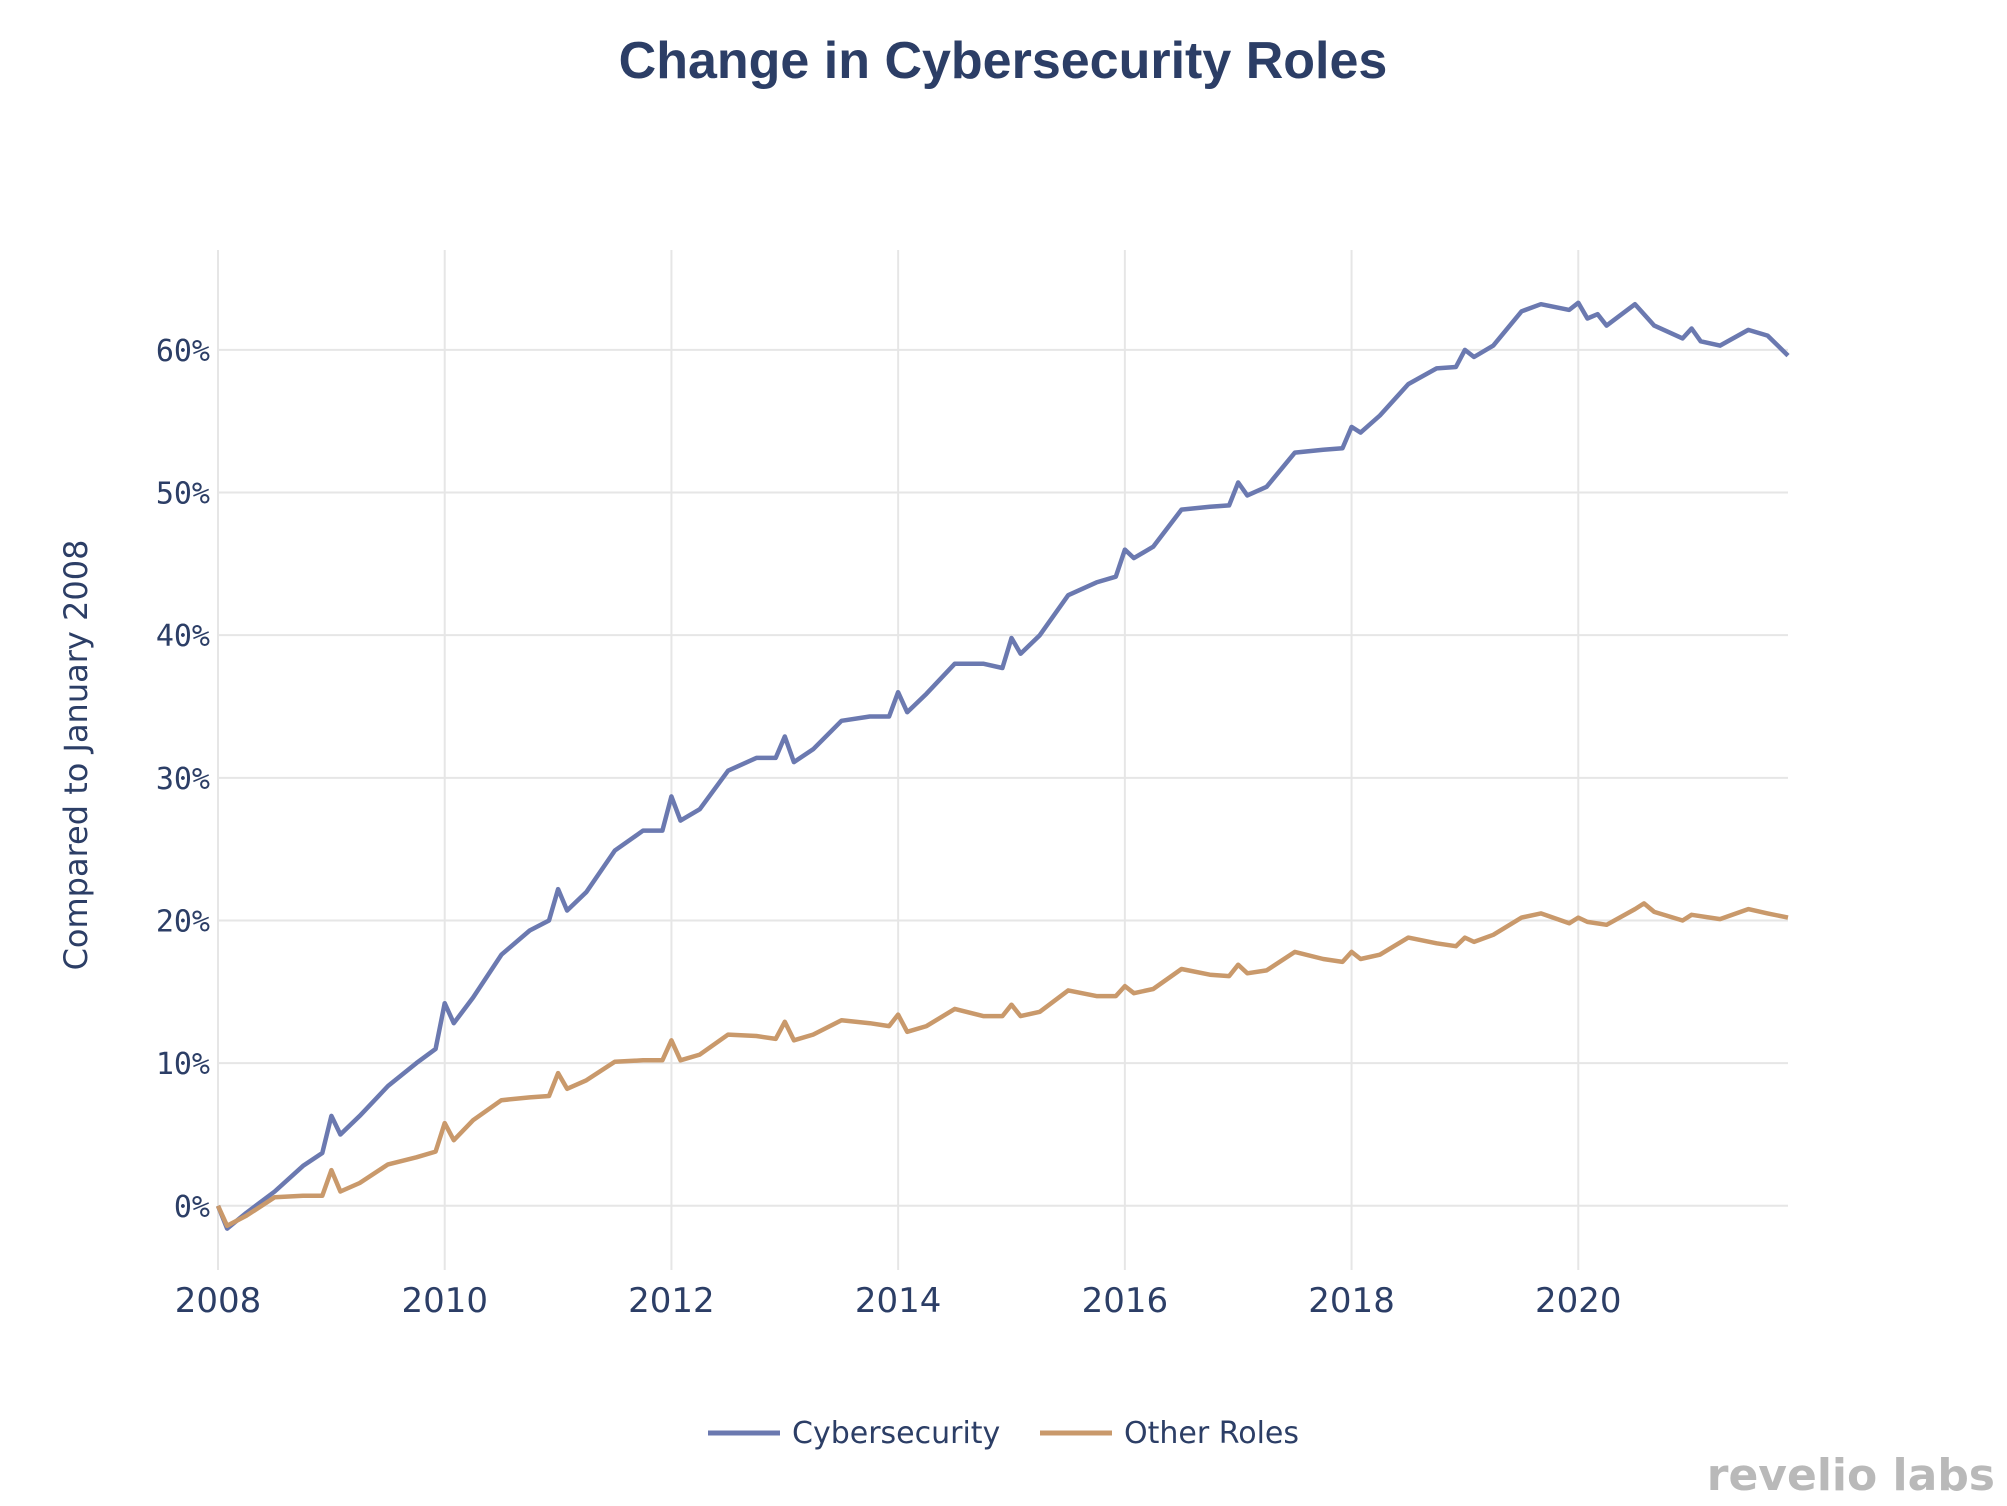 This screenshot has height=1506, width=2007. What do you see at coordinates (183, 1064) in the screenshot?
I see `y-tick-label-10: 10%` at bounding box center [183, 1064].